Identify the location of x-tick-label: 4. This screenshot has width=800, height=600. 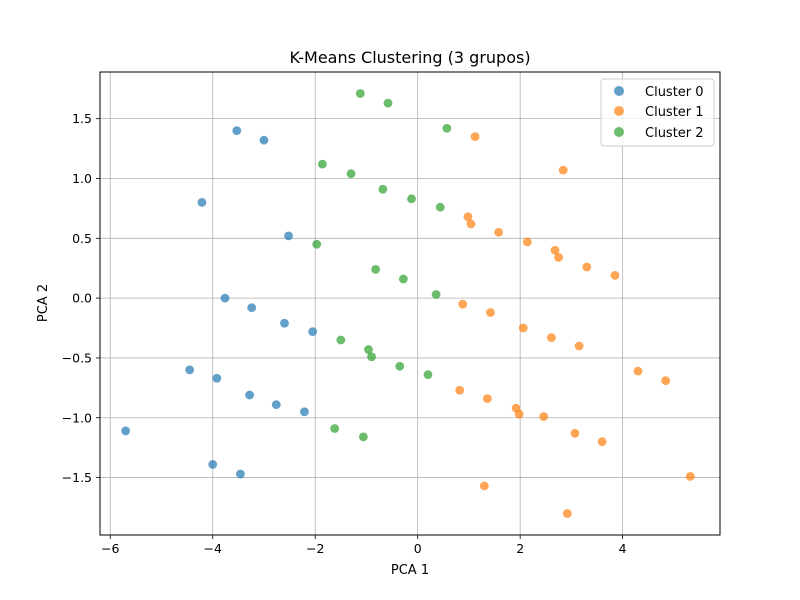
(623, 548).